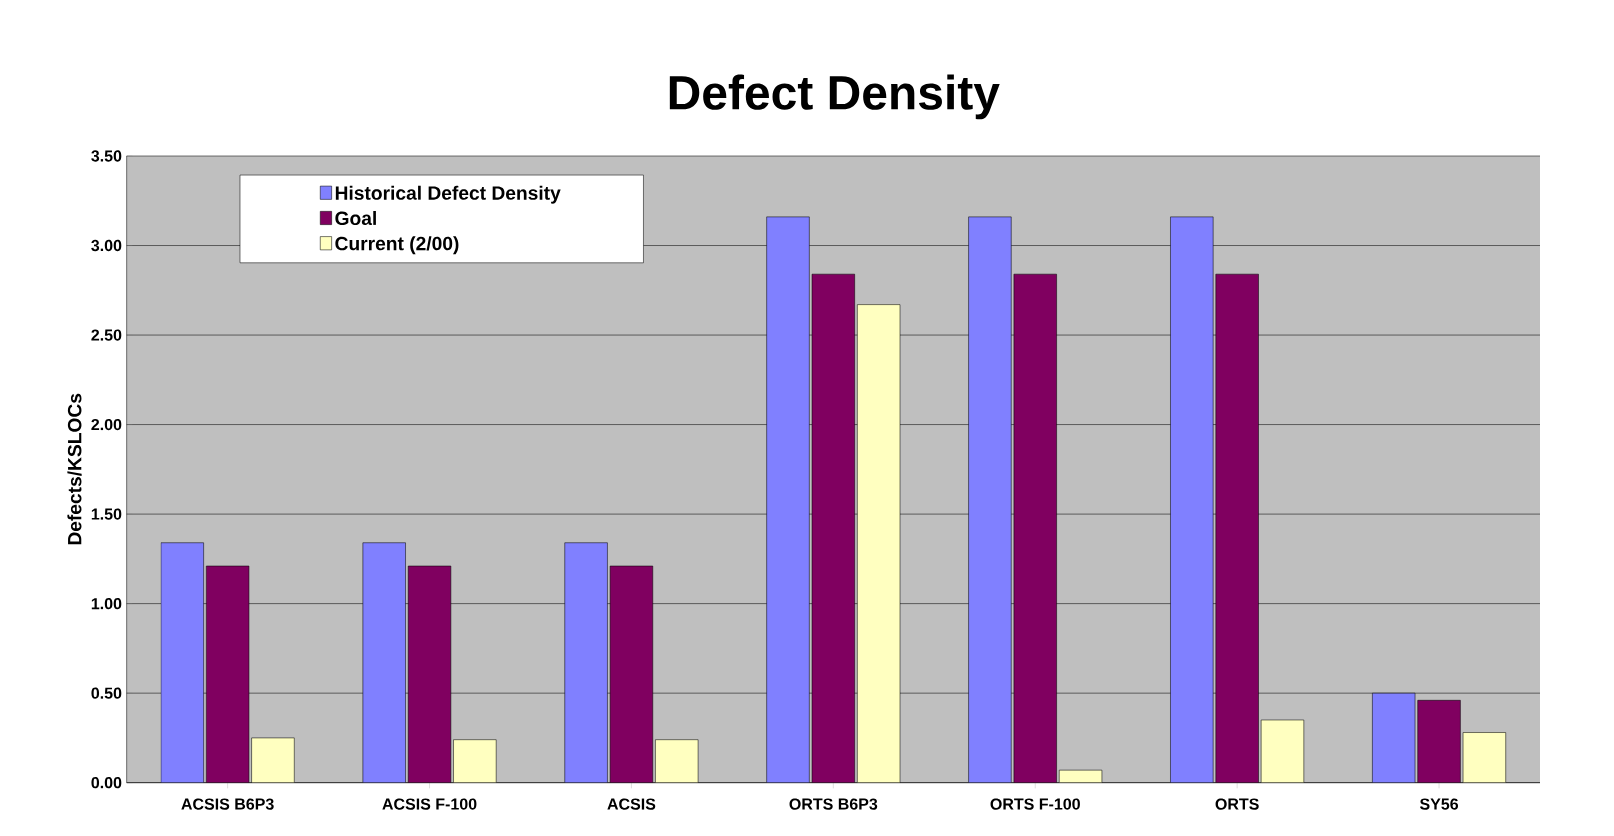  Describe the element at coordinates (106, 156) in the screenshot. I see `y-tick-label: 3.50` at that location.